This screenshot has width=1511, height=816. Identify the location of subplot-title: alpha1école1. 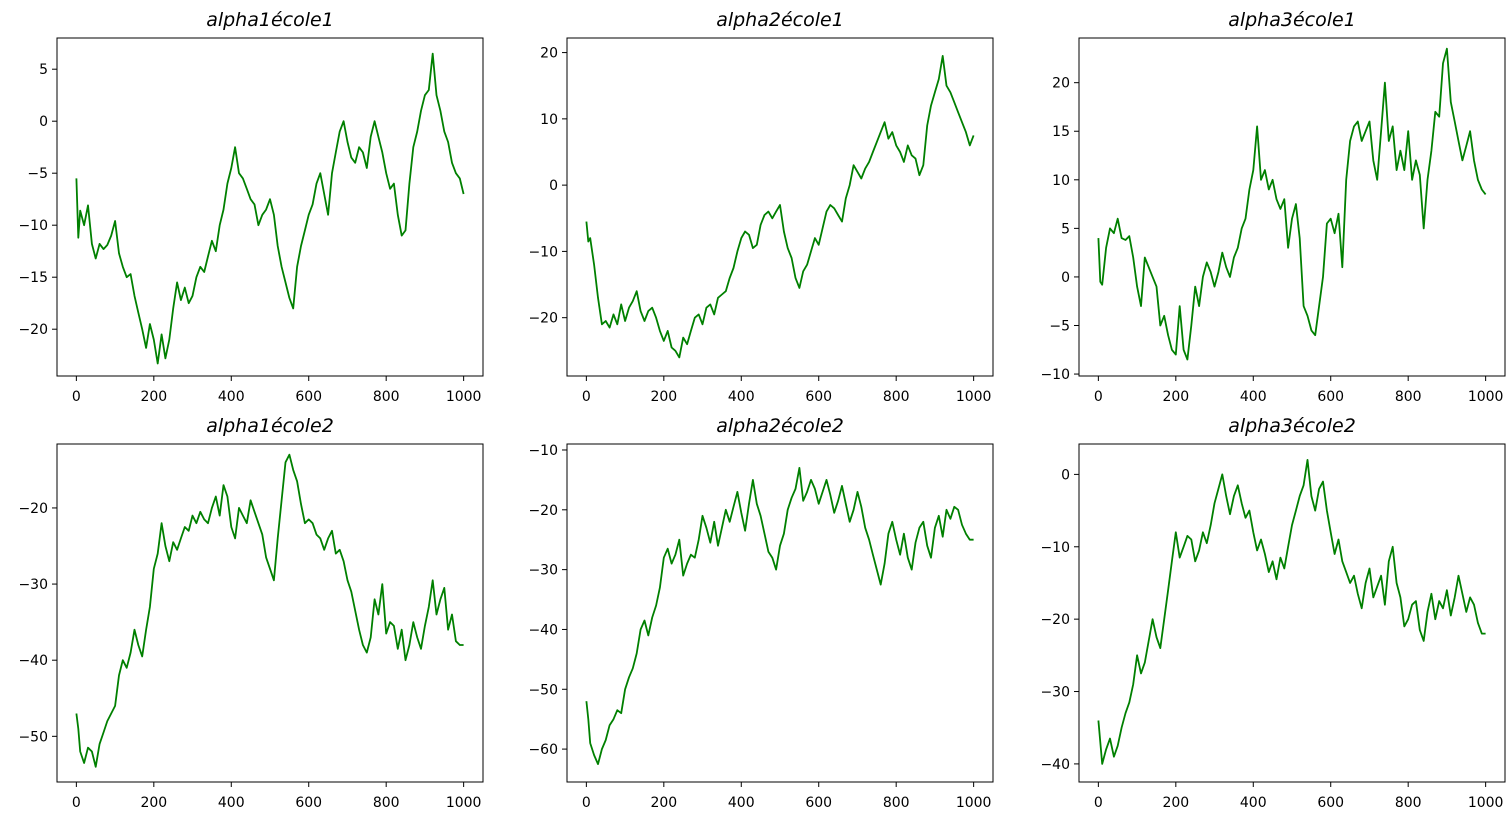
(270, 20).